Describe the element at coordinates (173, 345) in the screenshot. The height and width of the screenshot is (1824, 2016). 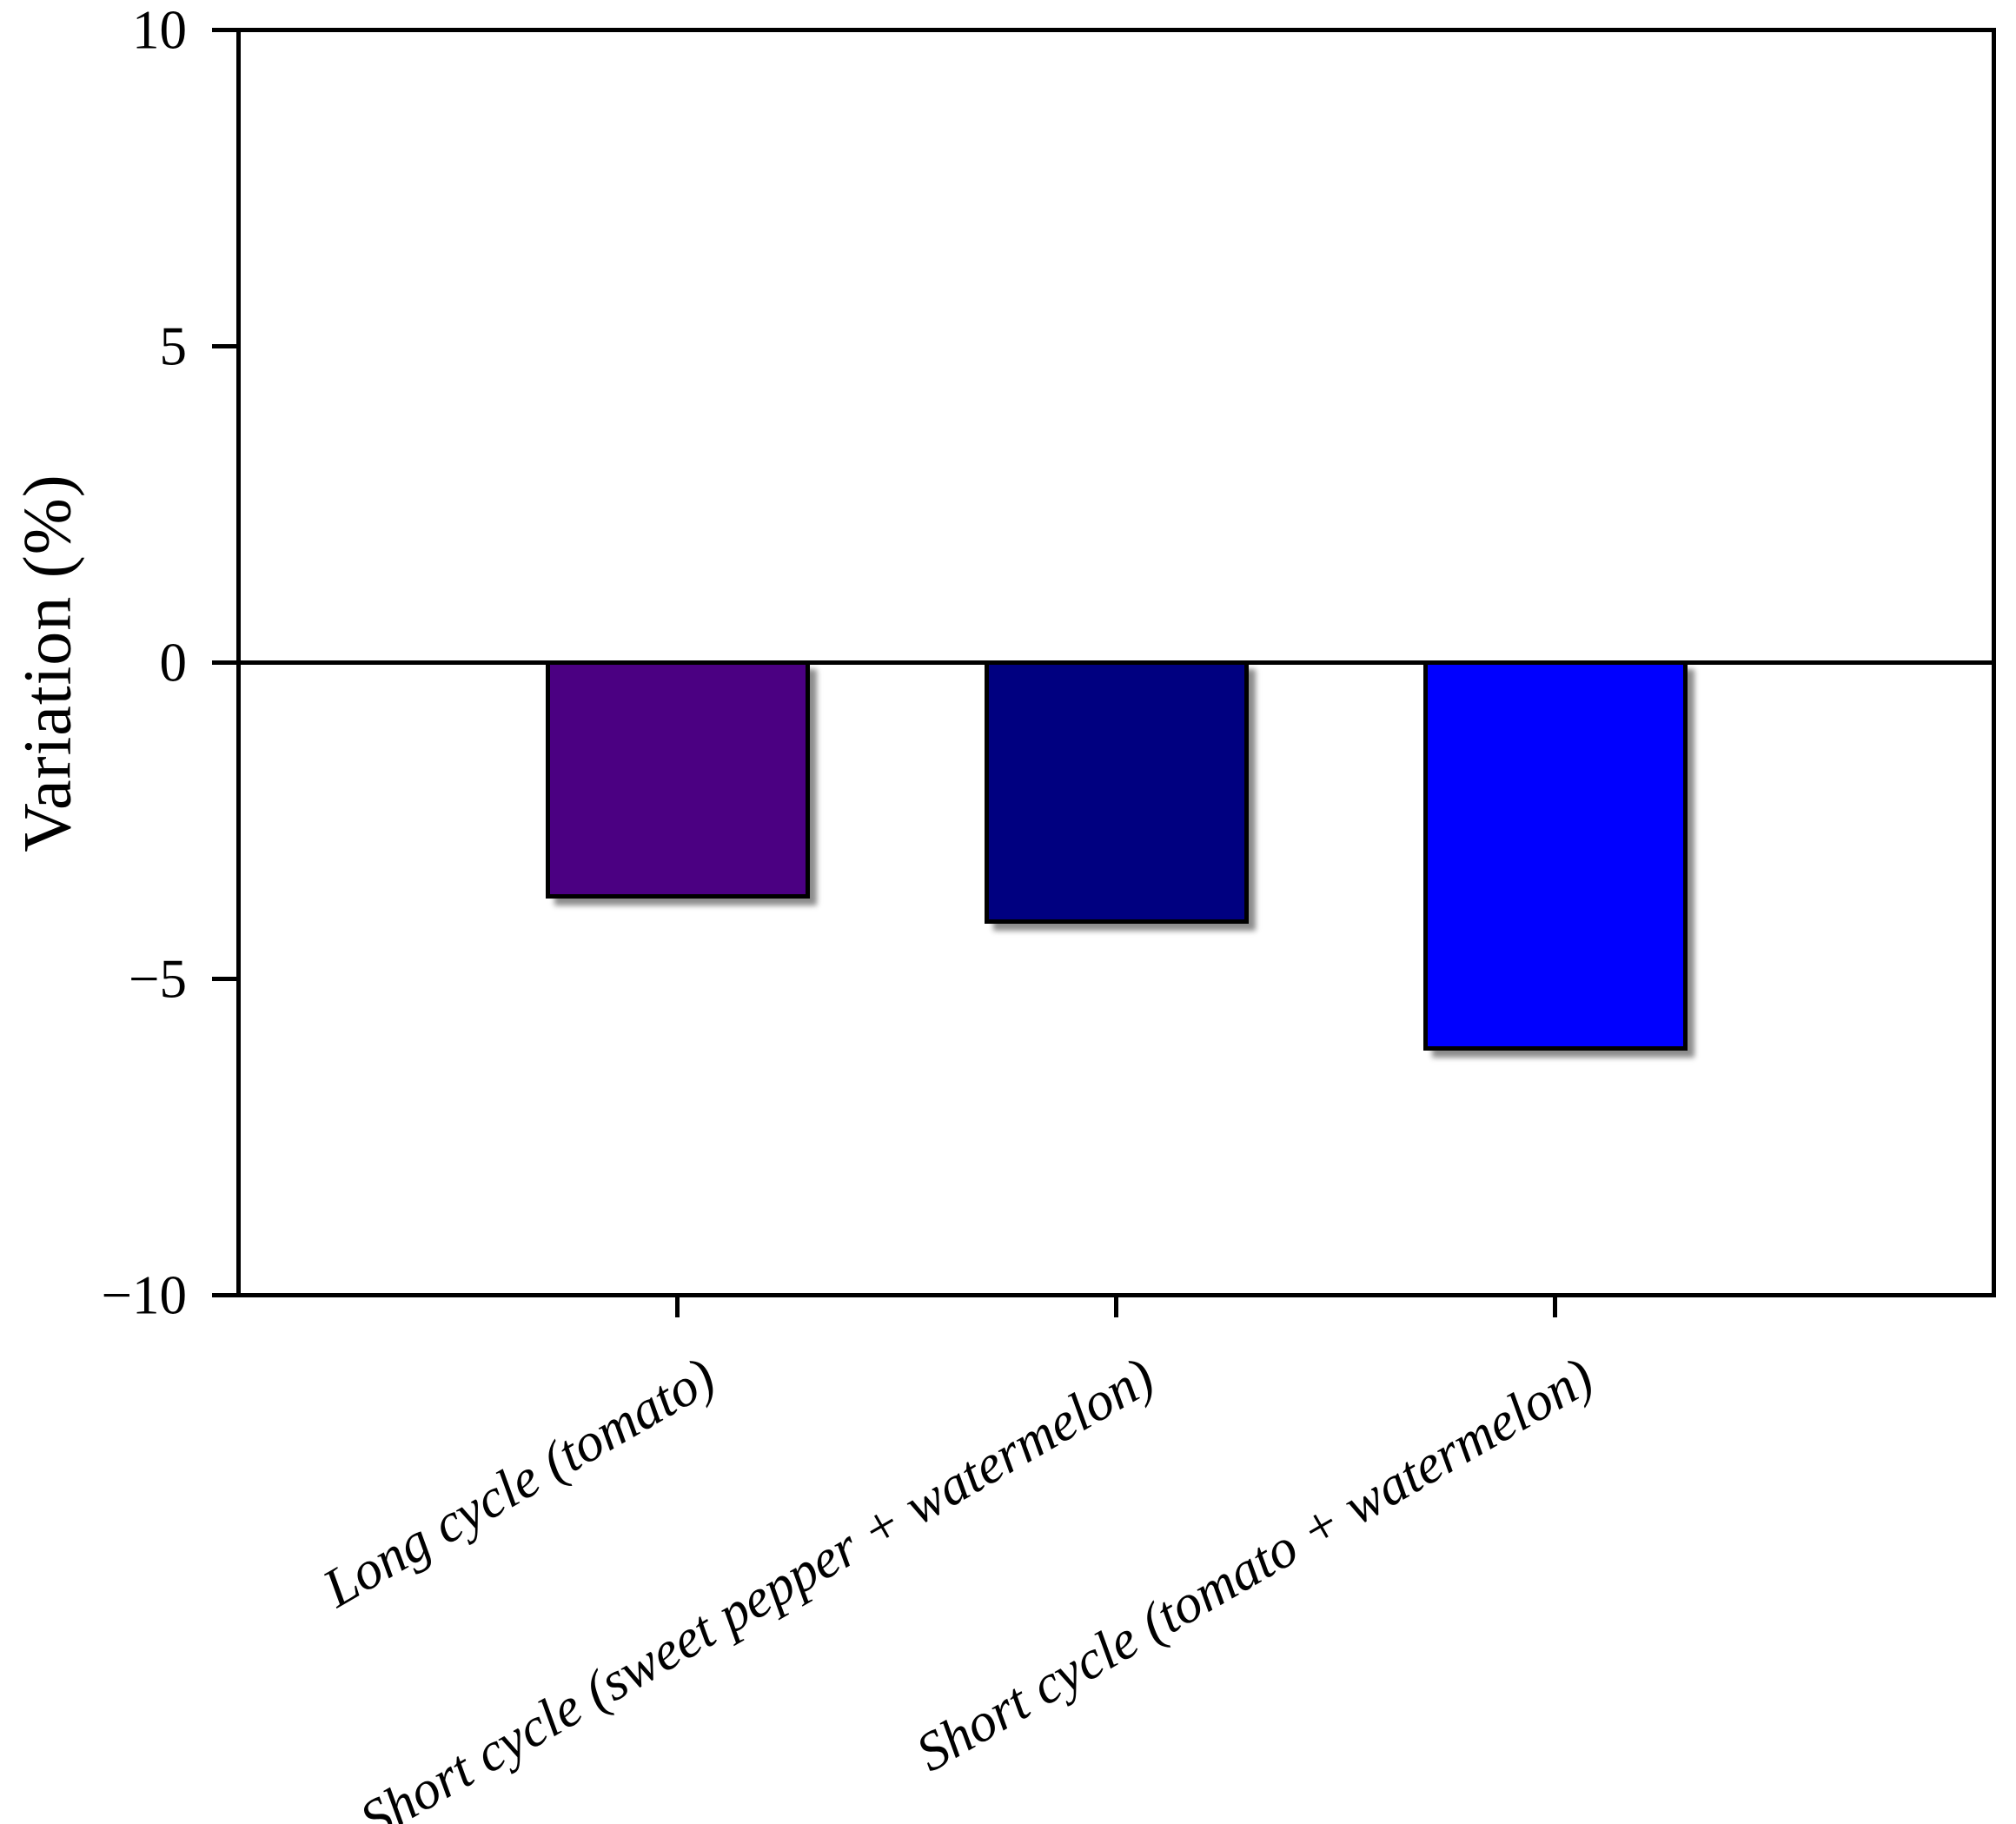
I see `y-tick-label: 5` at that location.